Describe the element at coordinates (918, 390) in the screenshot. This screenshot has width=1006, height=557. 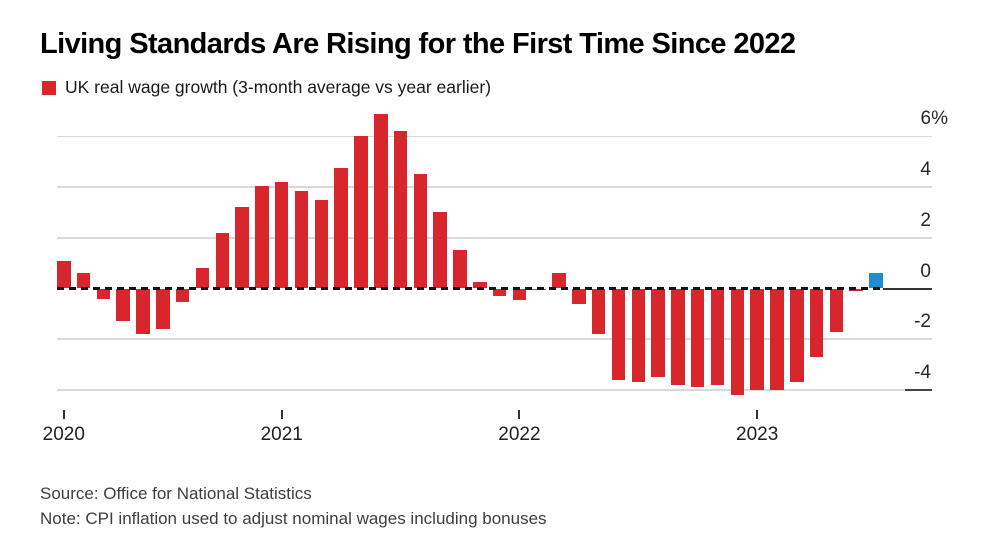
I see `axis-end-segment` at that location.